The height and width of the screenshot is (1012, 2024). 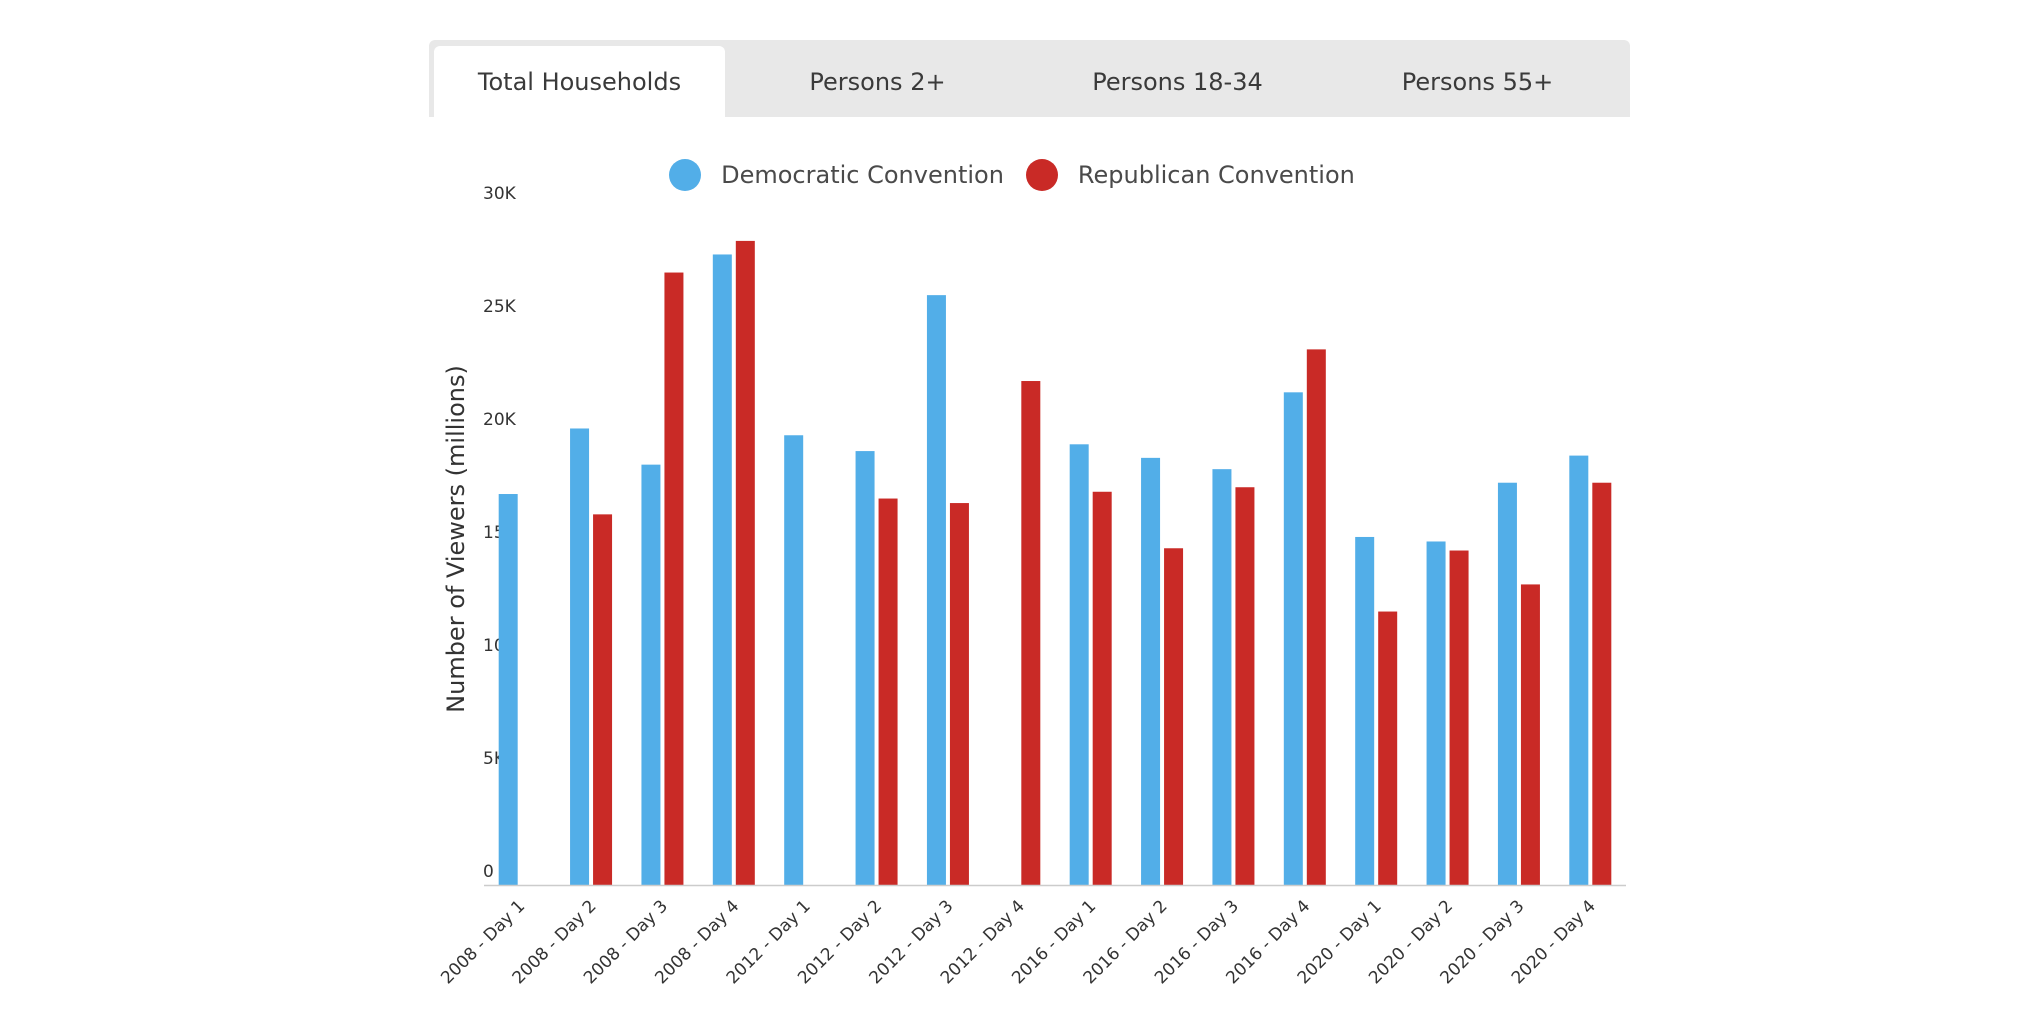 I want to click on y-tick-label: 20K, so click(x=500, y=420).